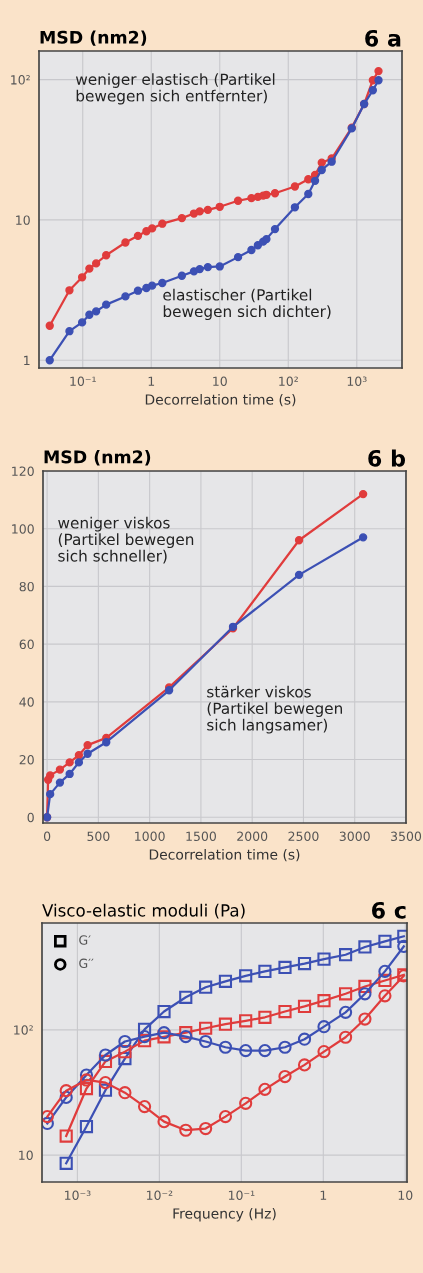 The height and width of the screenshot is (1273, 423). I want to click on x-tick-label: 10⁻³, so click(78, 1195).